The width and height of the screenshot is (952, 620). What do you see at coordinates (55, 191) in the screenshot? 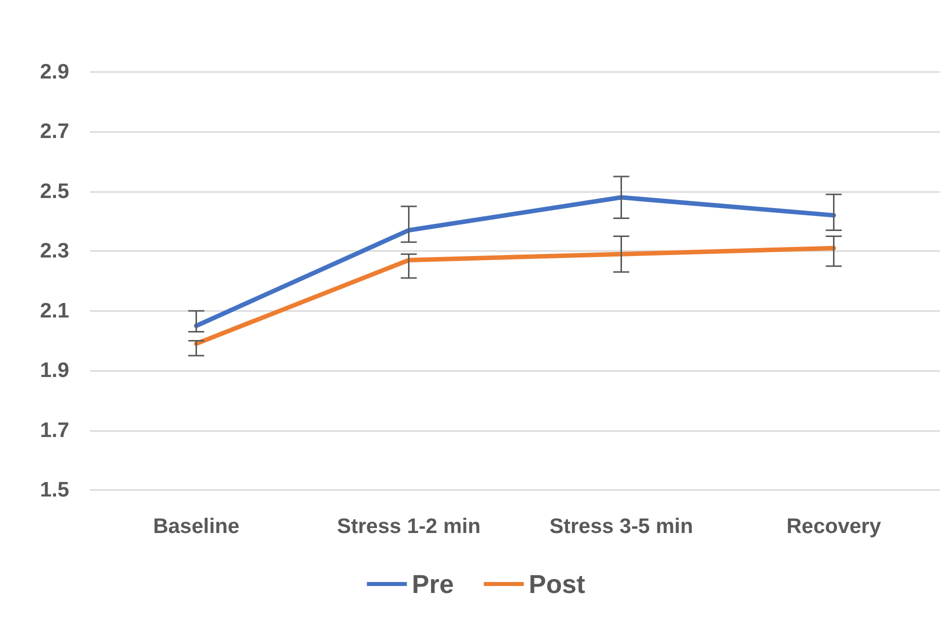
I see `y-tick-label: 2.5` at bounding box center [55, 191].